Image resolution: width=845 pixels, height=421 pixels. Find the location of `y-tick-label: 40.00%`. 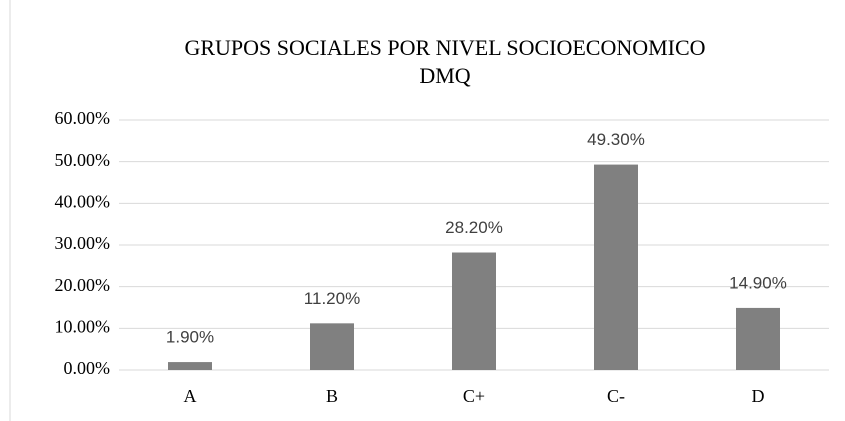

y-tick-label: 40.00% is located at coordinates (83, 201).